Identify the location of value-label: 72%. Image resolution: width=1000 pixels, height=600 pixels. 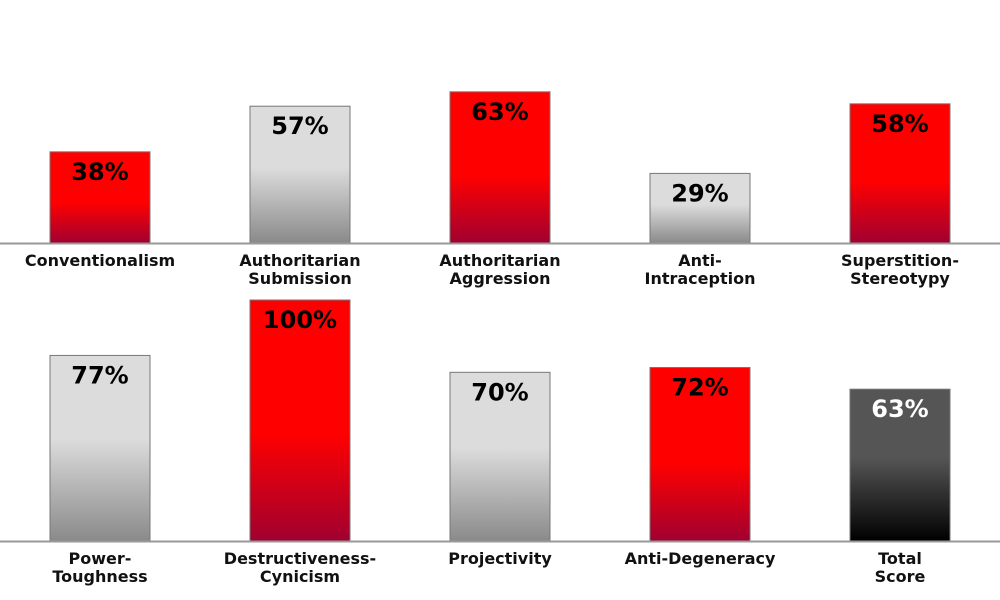
(699, 387).